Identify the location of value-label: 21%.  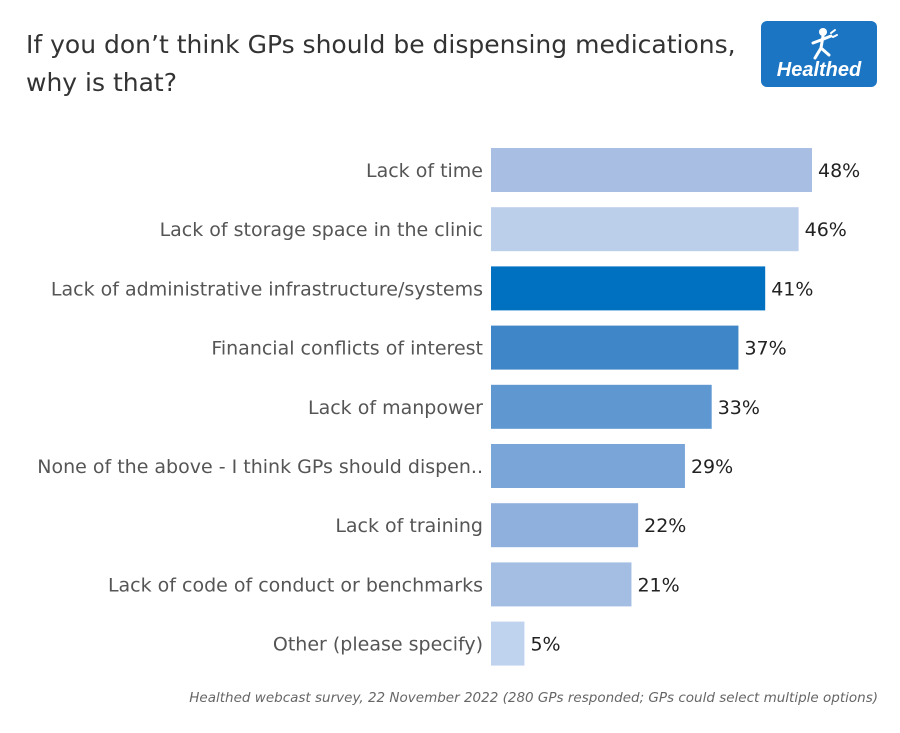
(658, 585).